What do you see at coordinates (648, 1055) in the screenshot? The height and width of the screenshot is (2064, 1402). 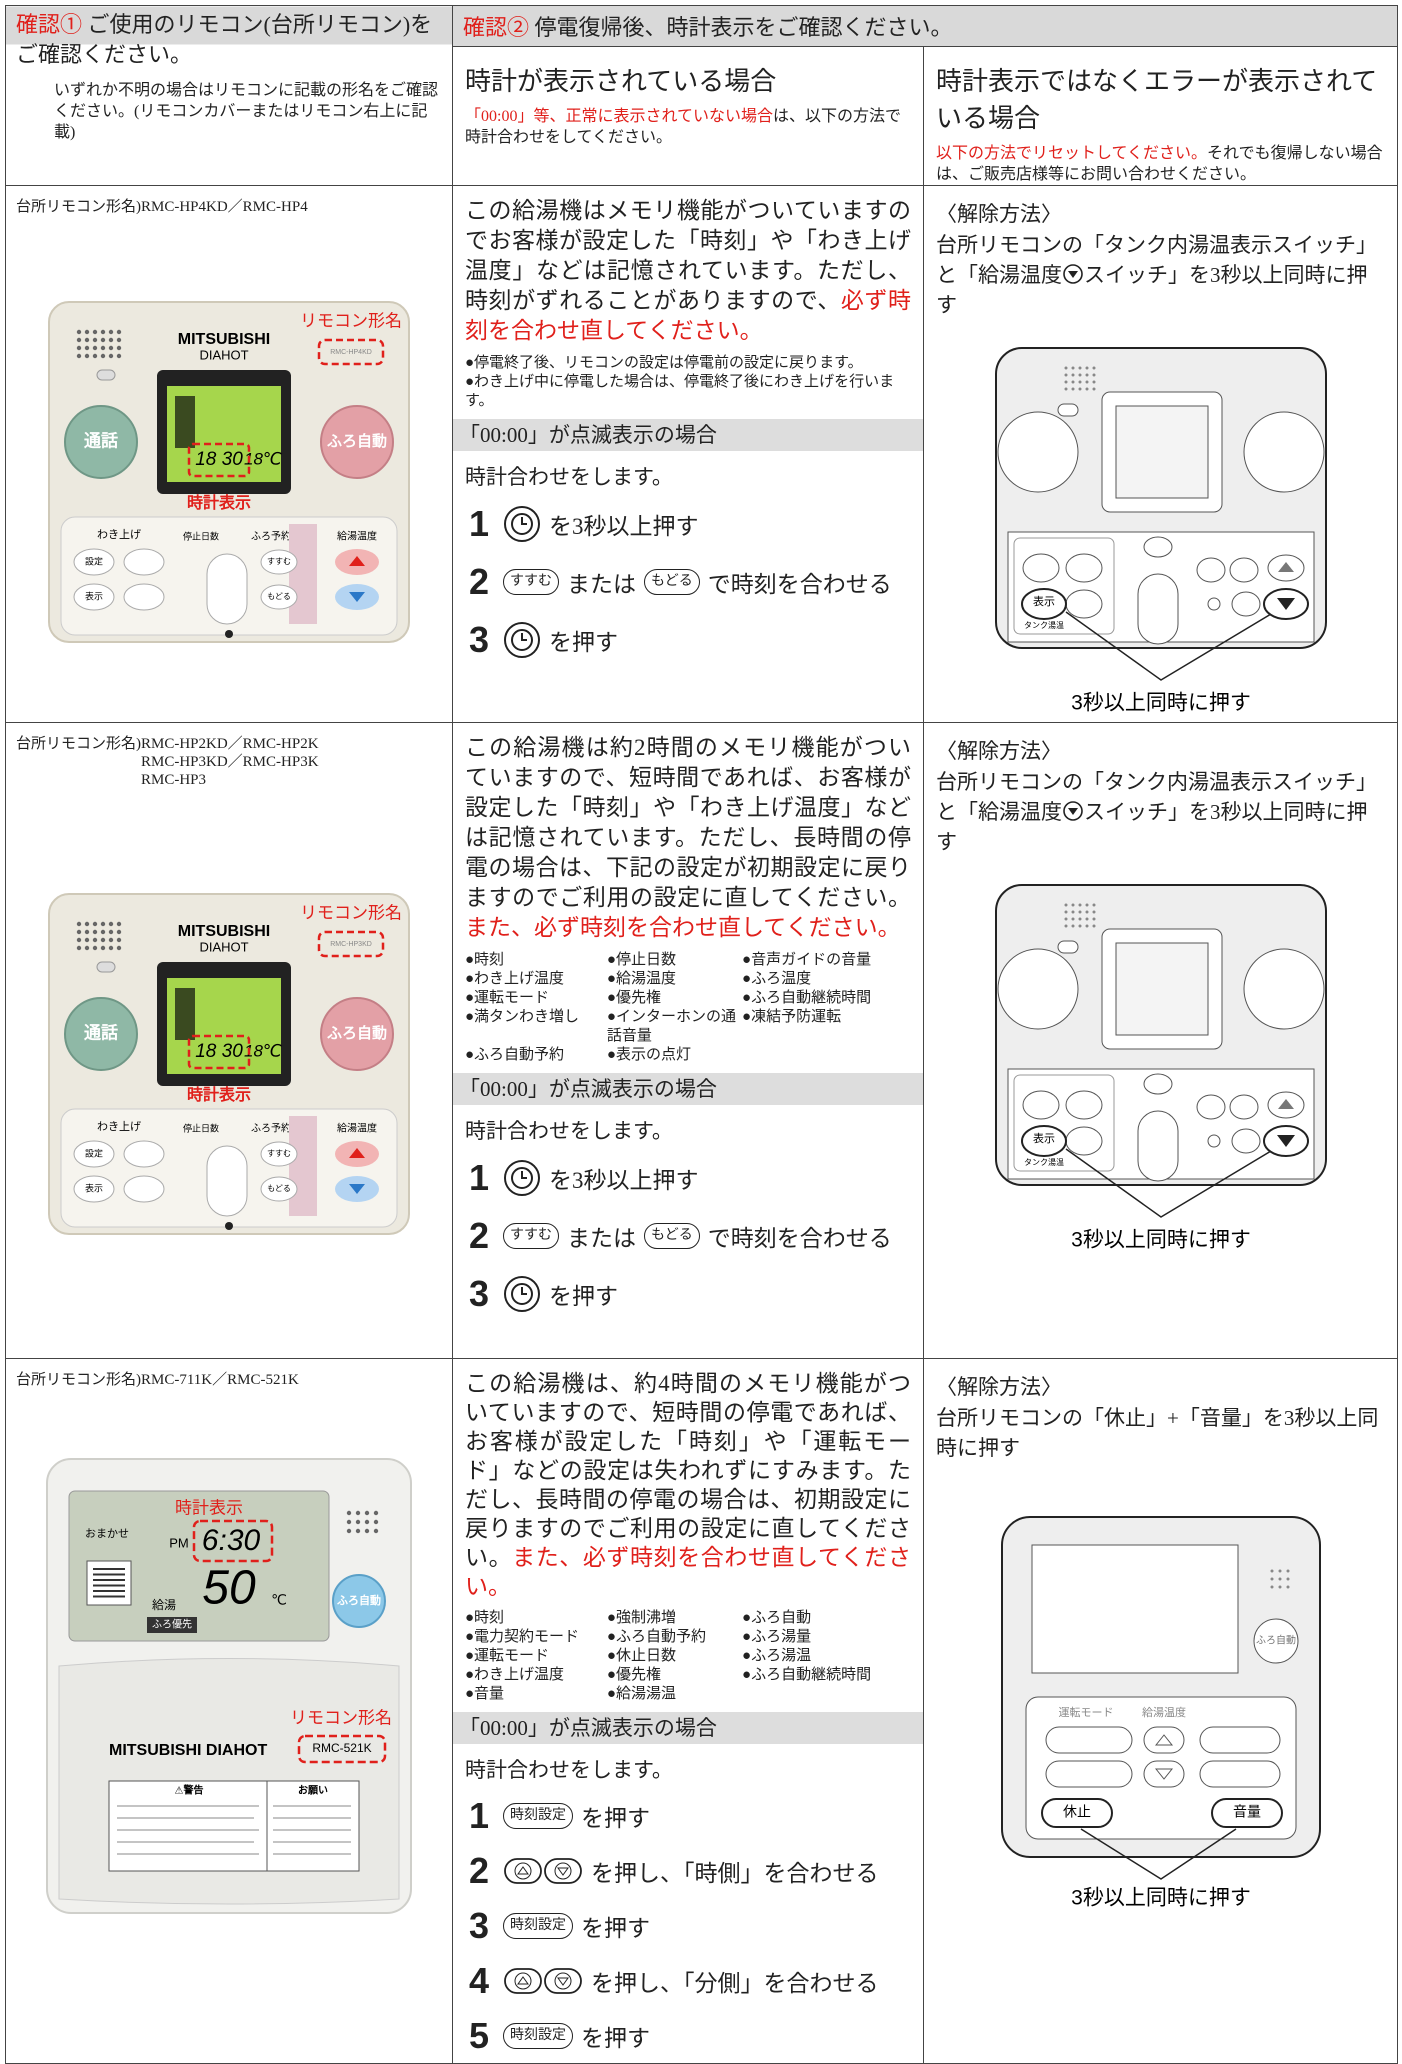 I see `item: ●表示の点灯` at bounding box center [648, 1055].